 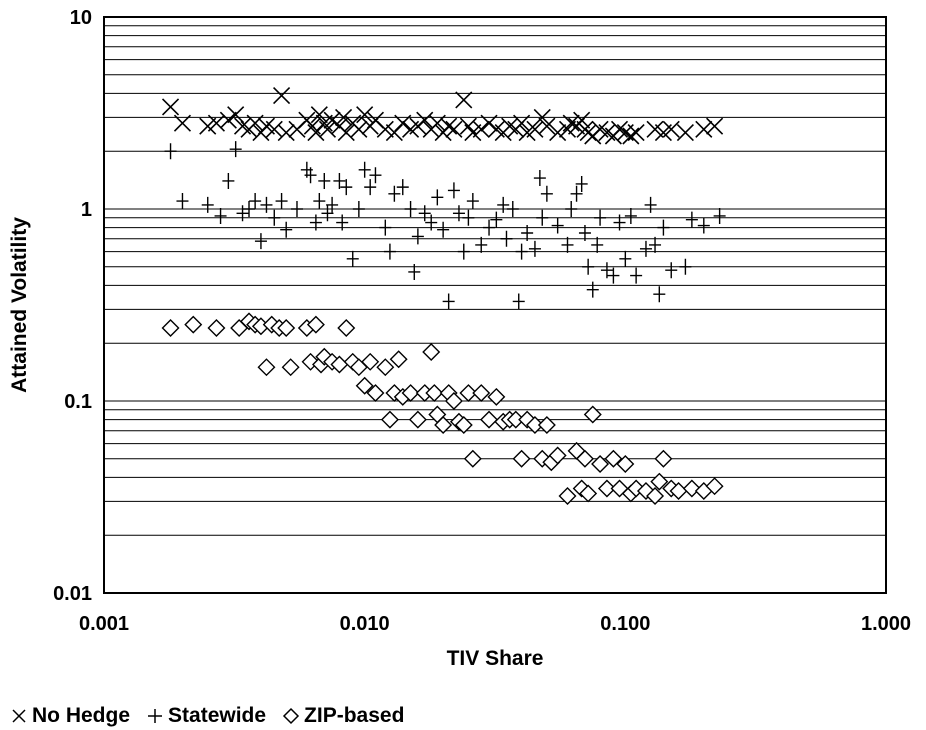 I want to click on y-tick-label: 1, so click(x=86, y=210).